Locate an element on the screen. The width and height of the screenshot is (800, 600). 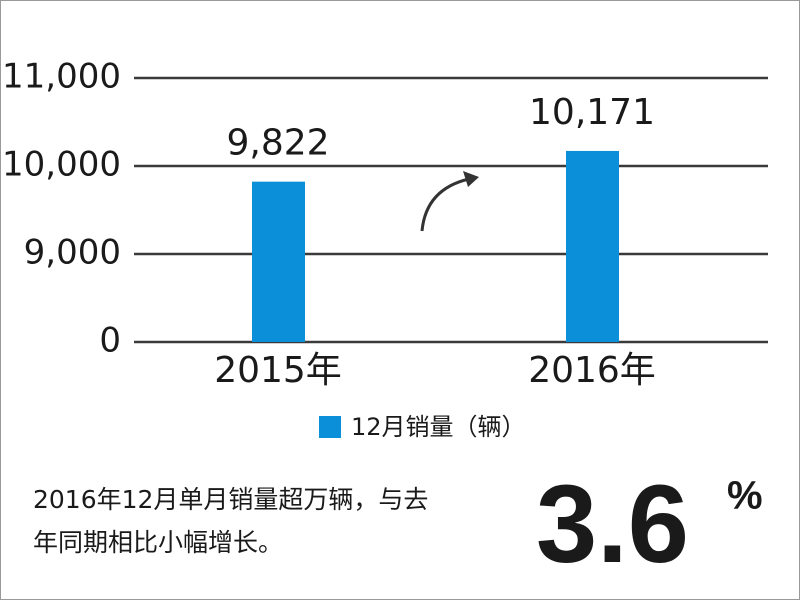
y-tick-label: 11,000 is located at coordinates (61, 77).